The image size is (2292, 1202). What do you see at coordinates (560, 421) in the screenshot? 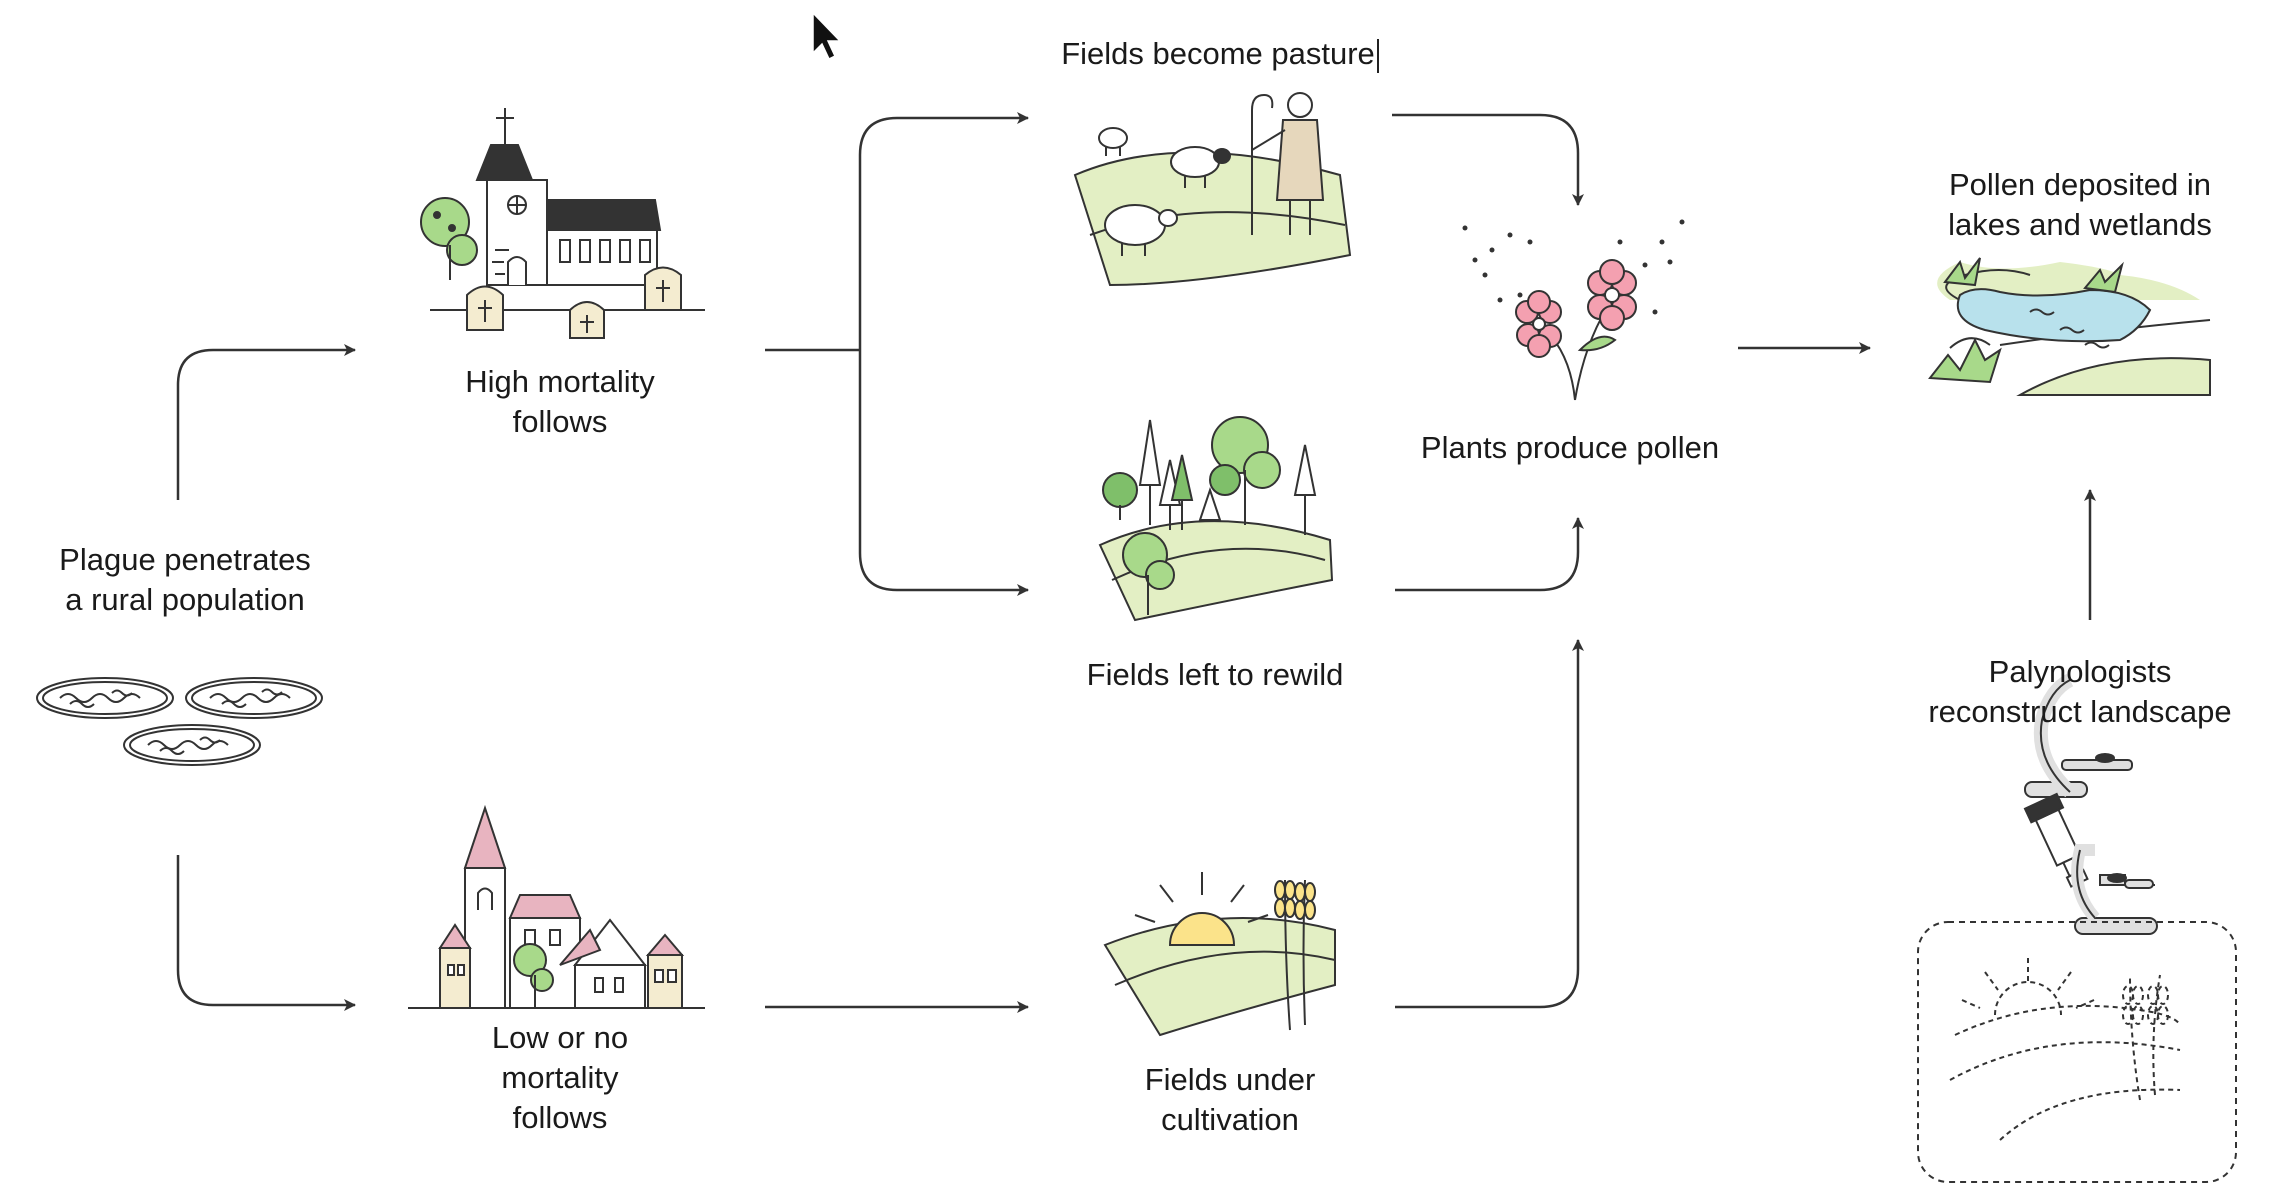
I see `label-high-mortality-line-2: follows` at bounding box center [560, 421].